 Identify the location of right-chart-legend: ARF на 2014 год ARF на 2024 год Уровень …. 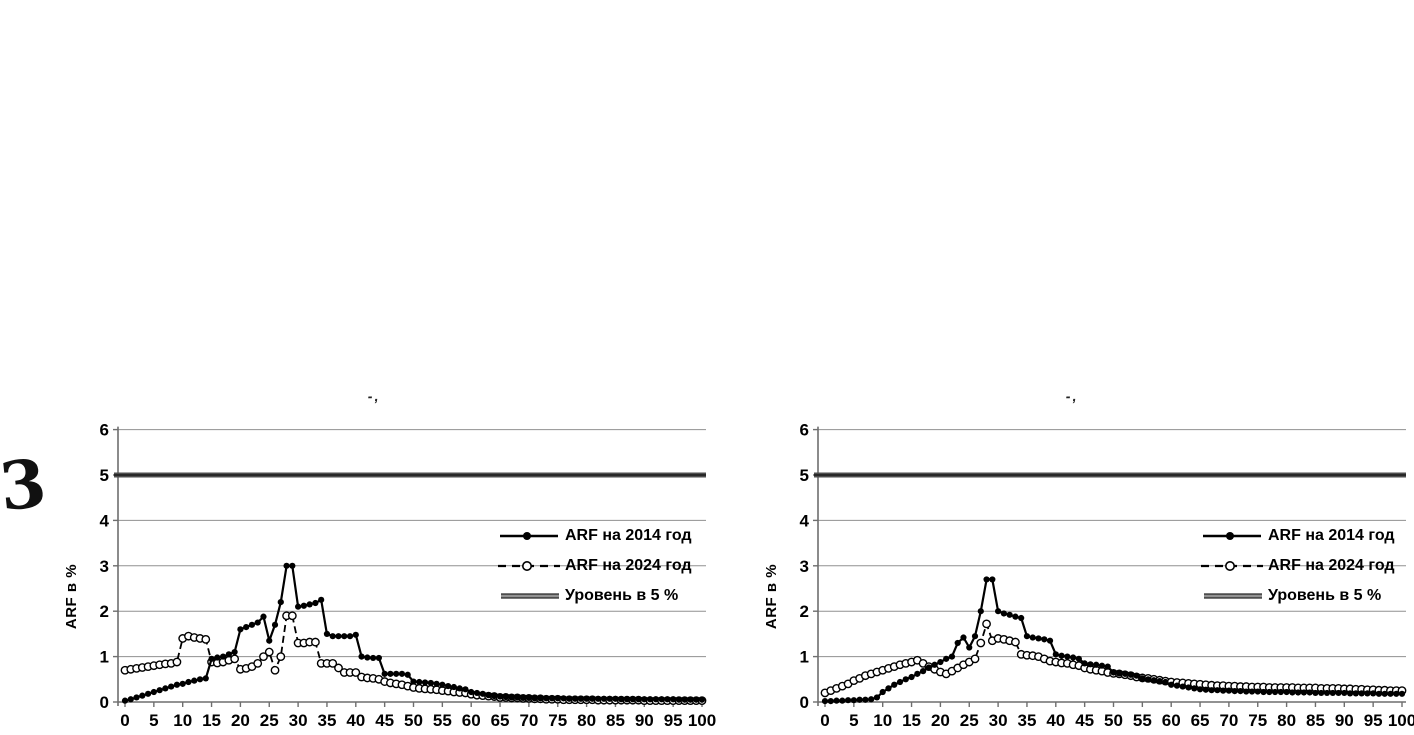
(1297, 566).